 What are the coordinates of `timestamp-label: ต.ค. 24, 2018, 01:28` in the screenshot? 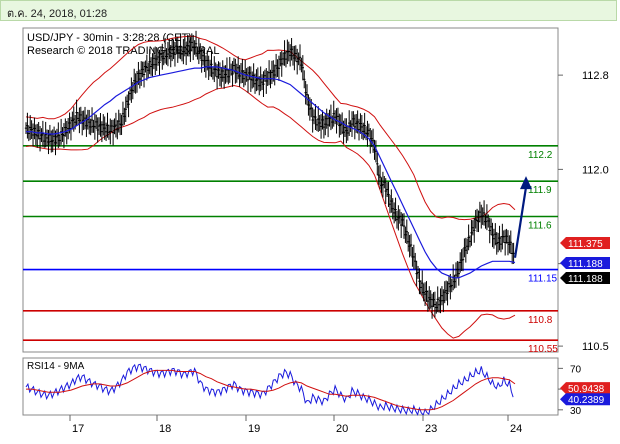 It's located at (57, 14).